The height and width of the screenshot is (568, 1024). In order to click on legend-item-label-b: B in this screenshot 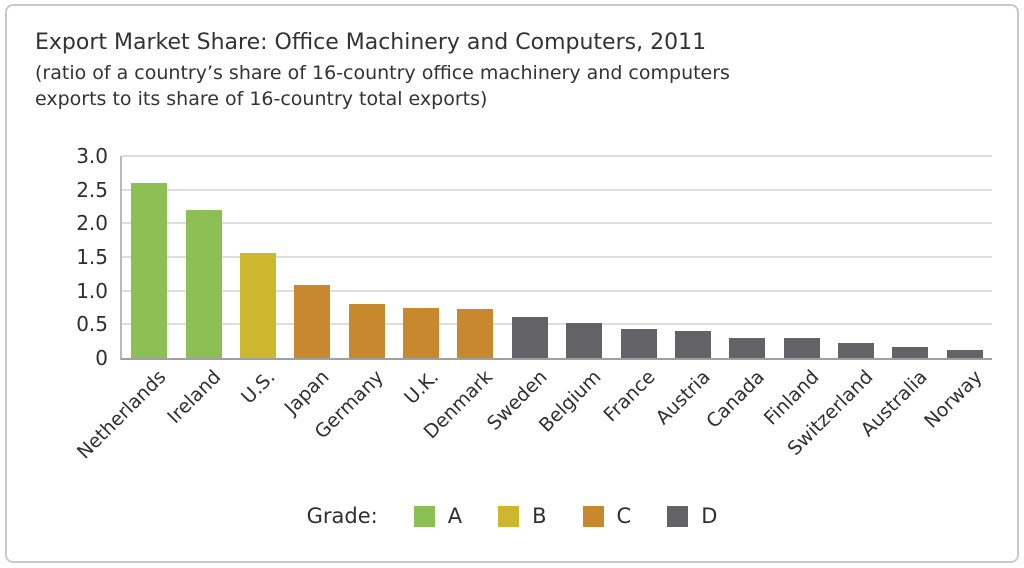, I will do `click(539, 516)`.